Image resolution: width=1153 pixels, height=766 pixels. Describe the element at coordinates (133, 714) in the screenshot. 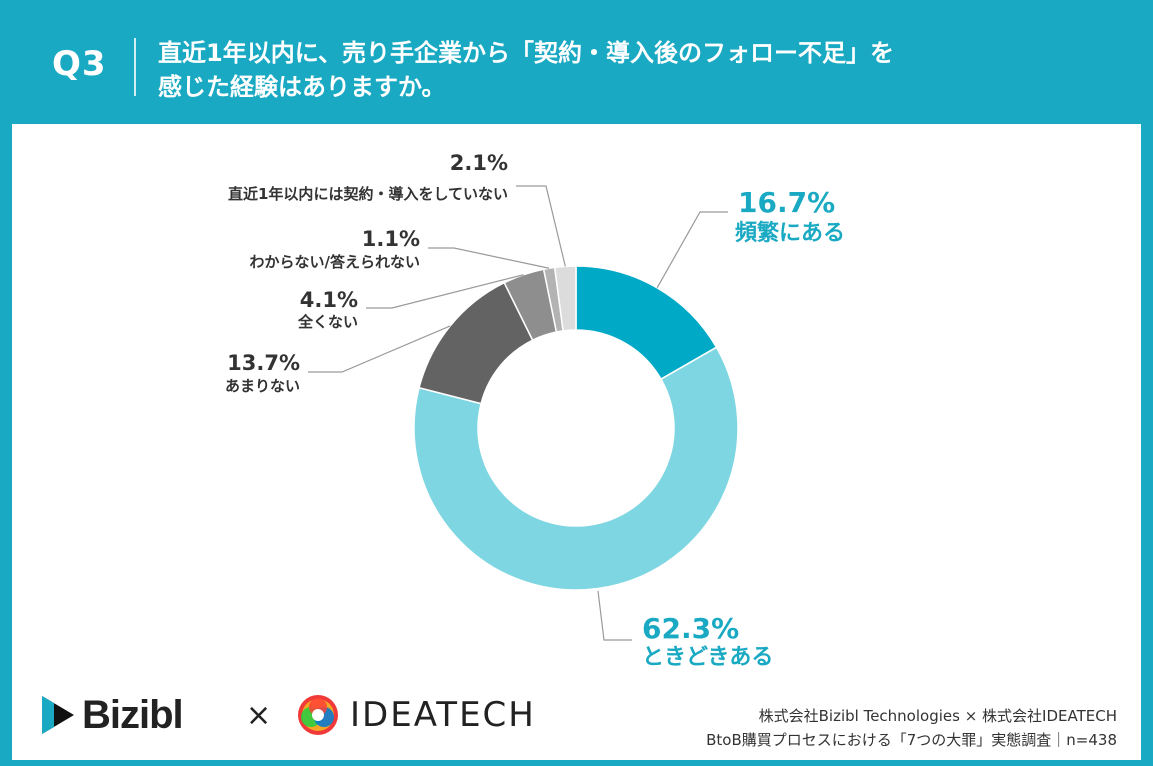

I see `bizibl-wordmark: Bizibl` at that location.